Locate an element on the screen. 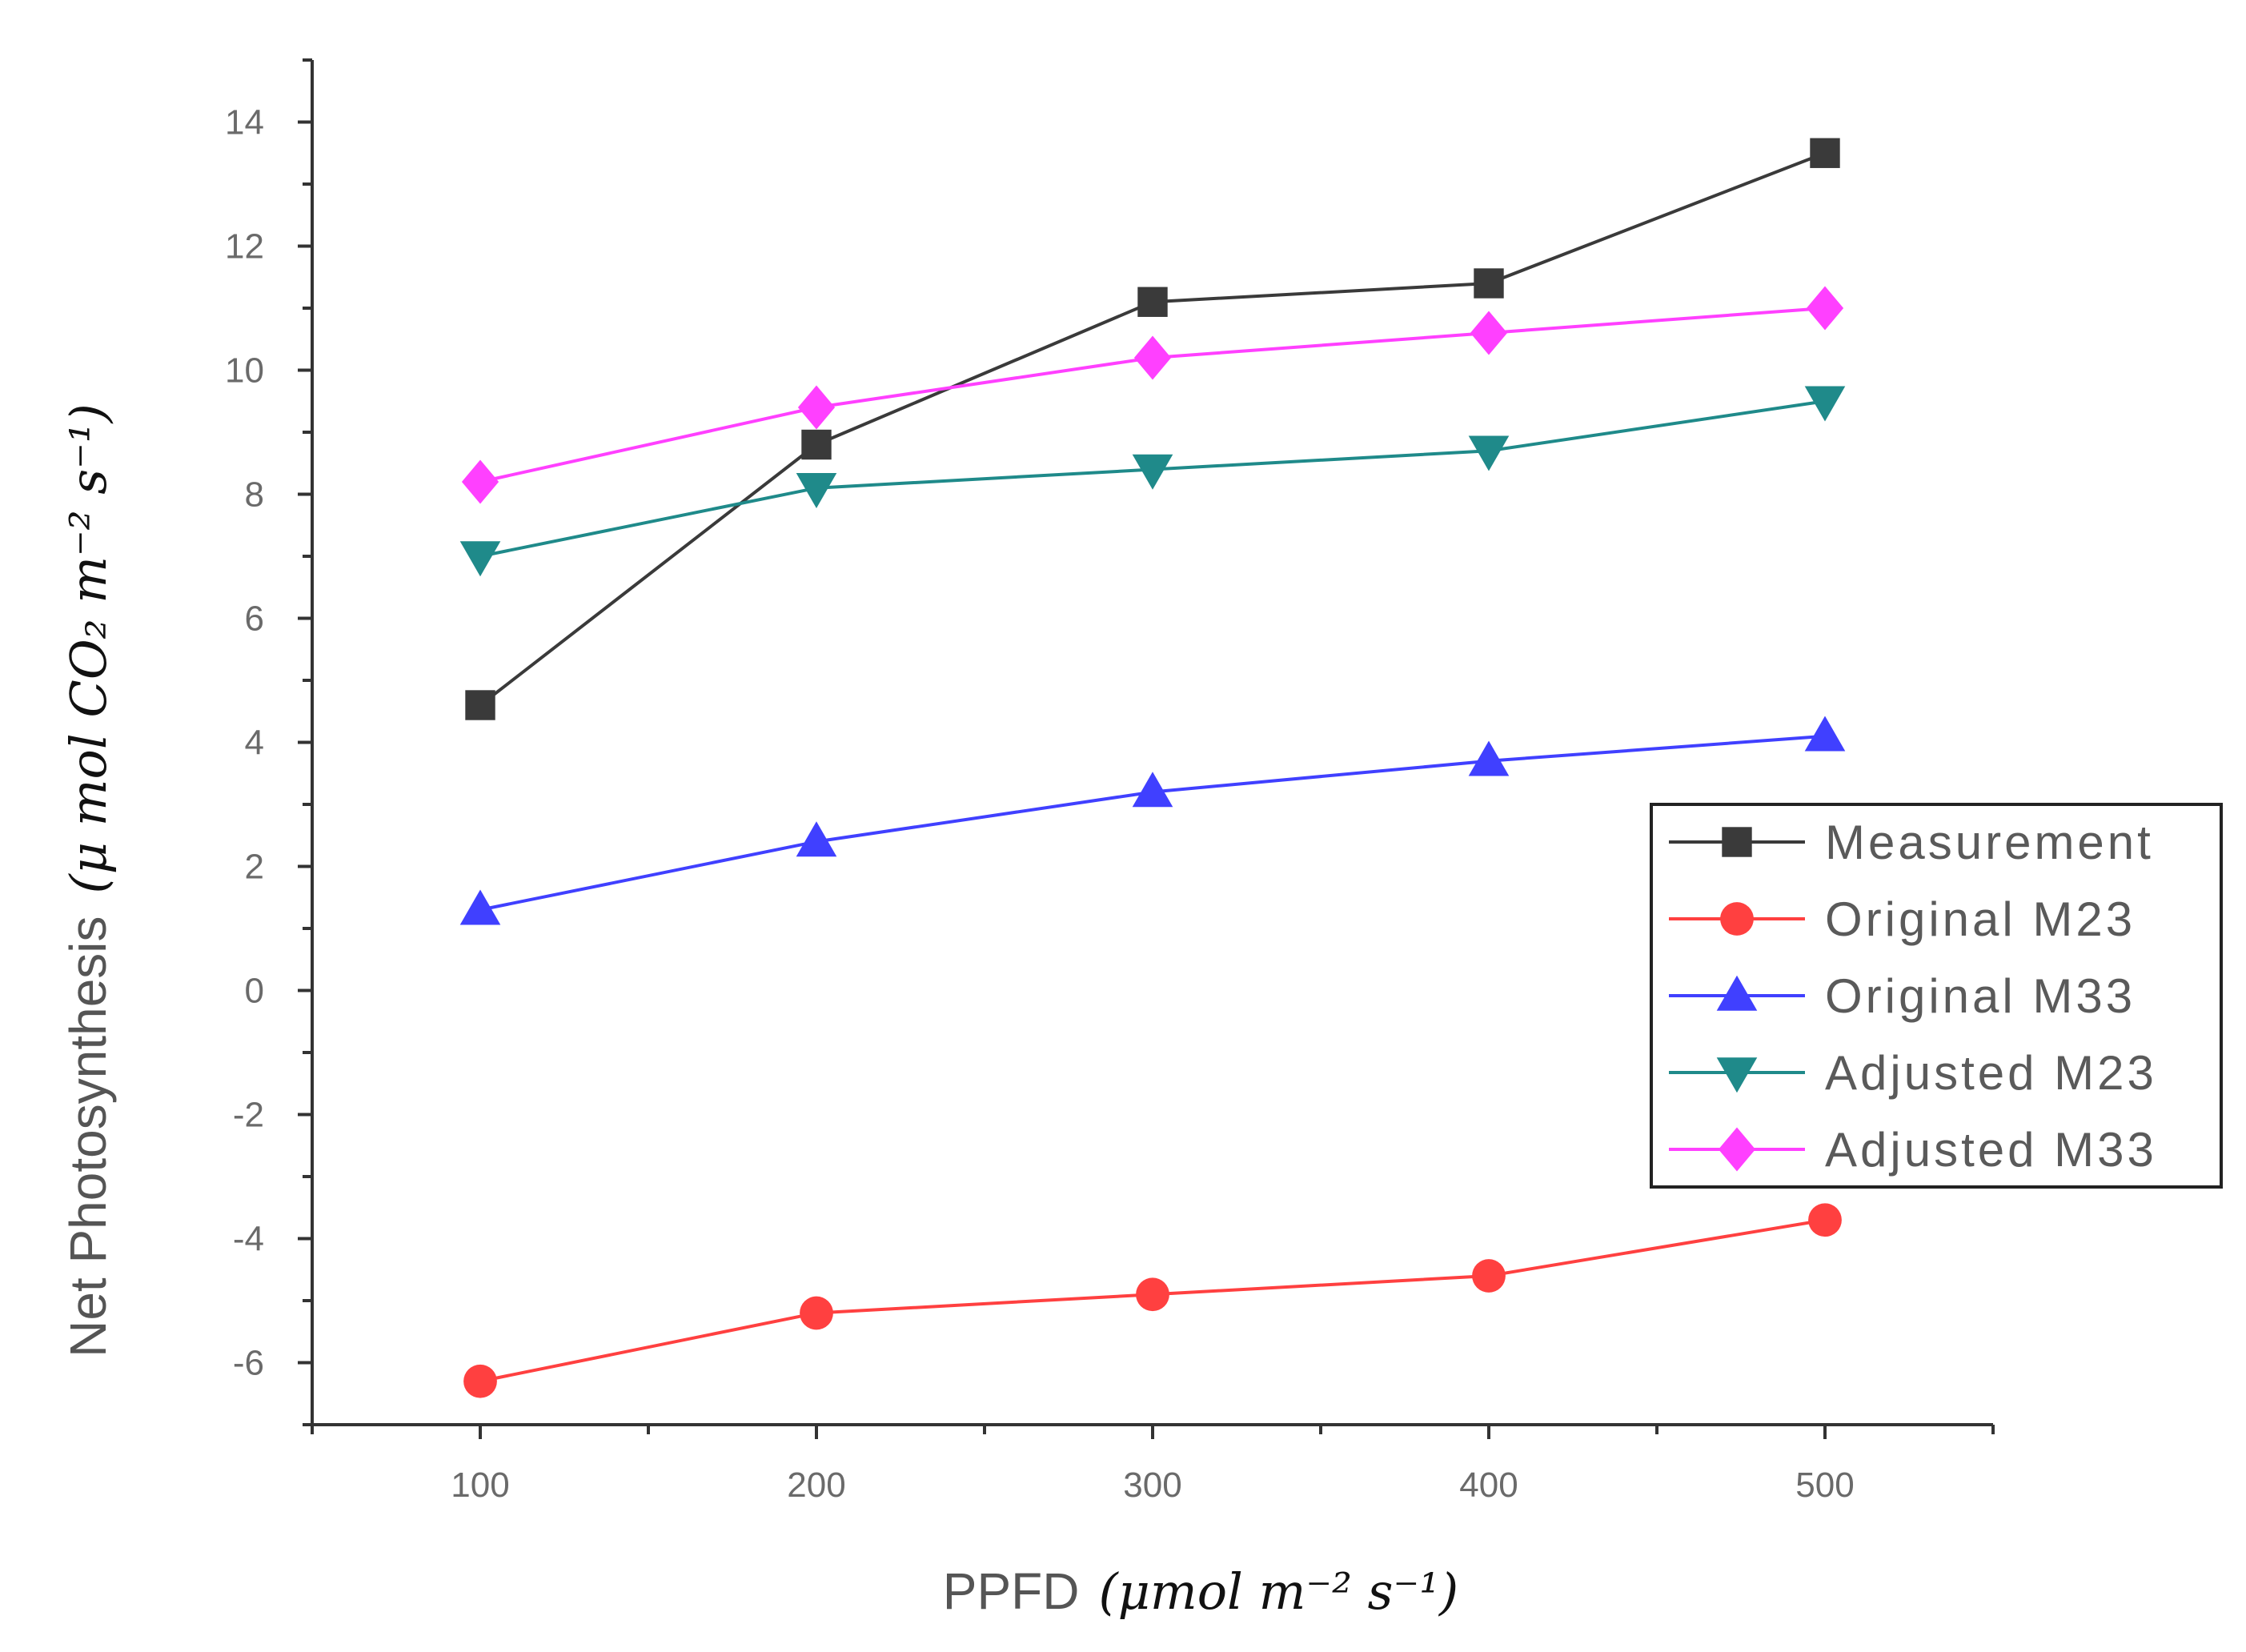  legend-item-adjusted-m23: Adjusted M23 is located at coordinates (1913, 1073).